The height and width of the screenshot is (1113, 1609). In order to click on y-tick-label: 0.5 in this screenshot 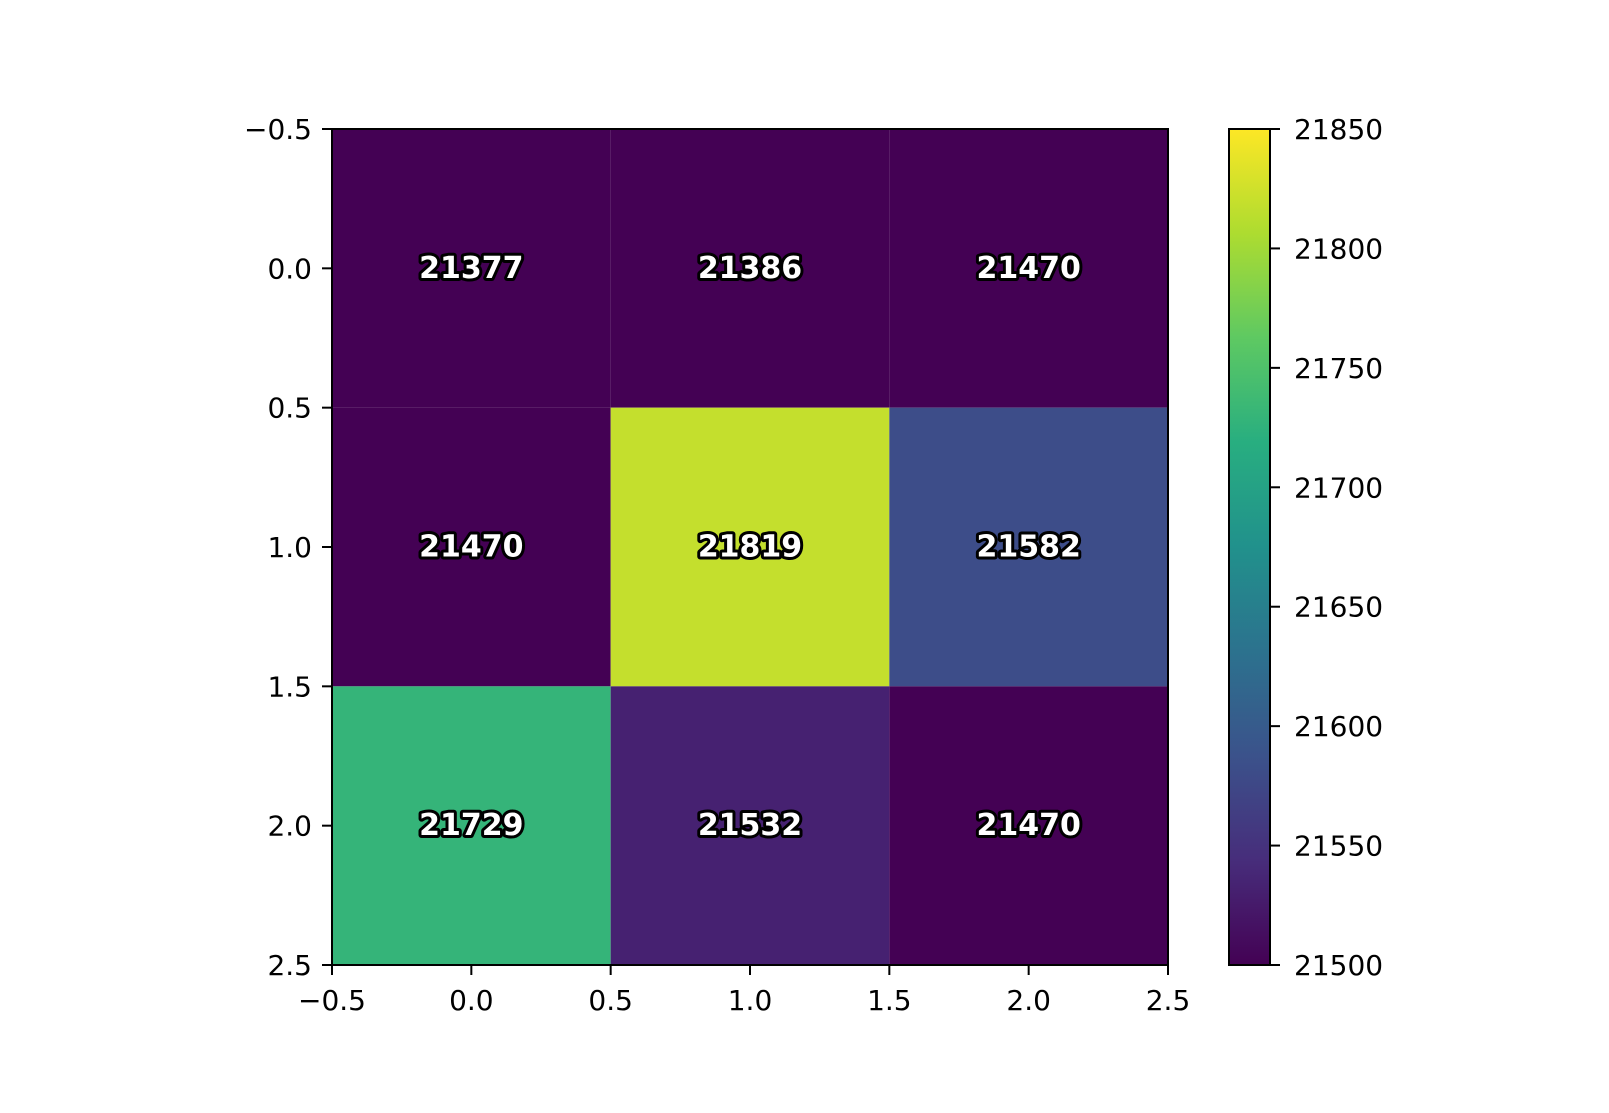, I will do `click(289, 408)`.